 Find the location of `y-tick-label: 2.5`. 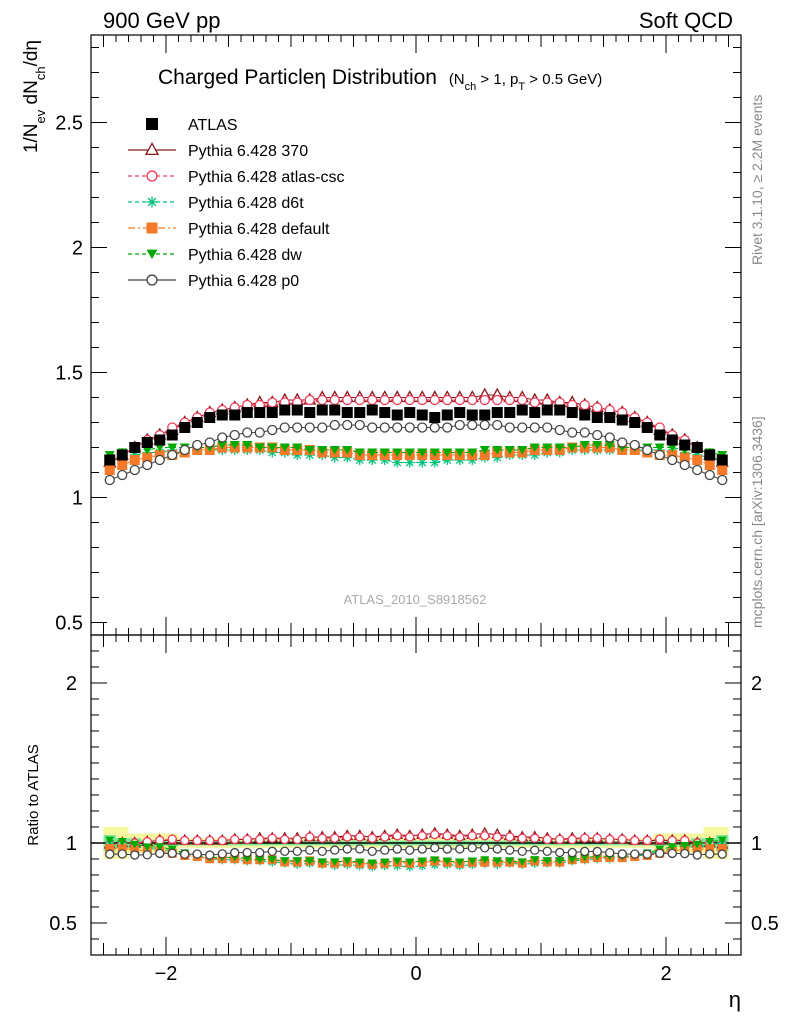

y-tick-label: 2.5 is located at coordinates (69, 124).